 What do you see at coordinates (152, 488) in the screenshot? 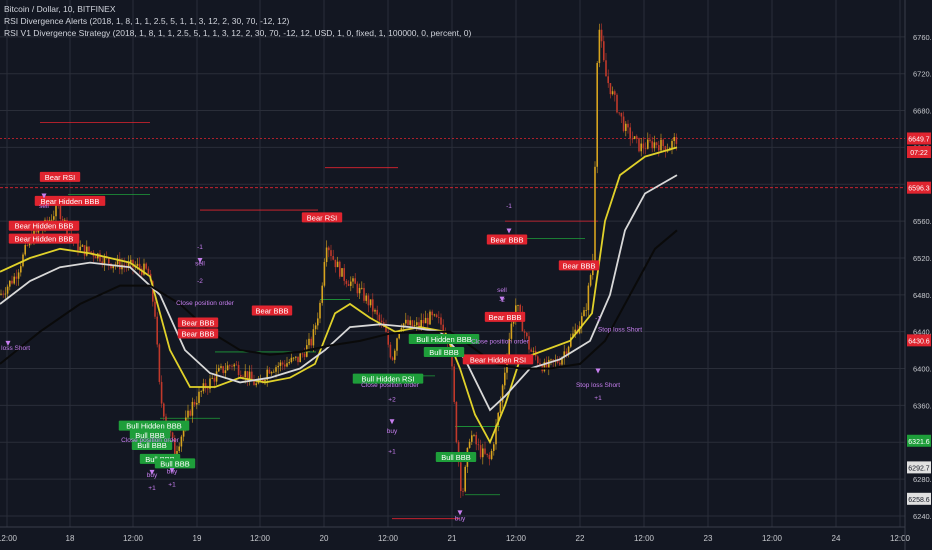
I see `order-mark-text: +1` at bounding box center [152, 488].